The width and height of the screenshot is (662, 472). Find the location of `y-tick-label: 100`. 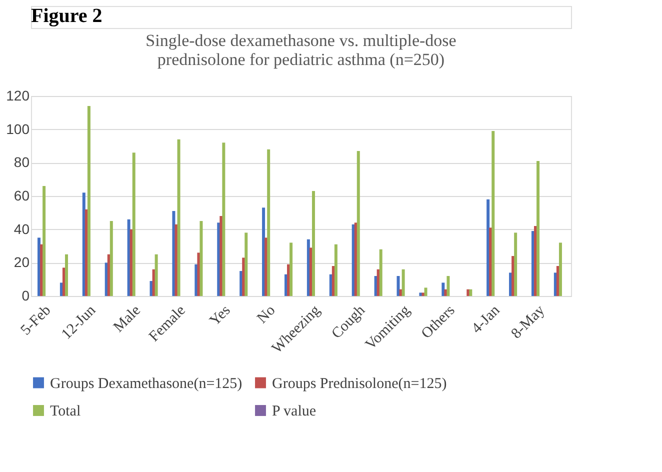

y-tick-label: 100 is located at coordinates (18, 128).